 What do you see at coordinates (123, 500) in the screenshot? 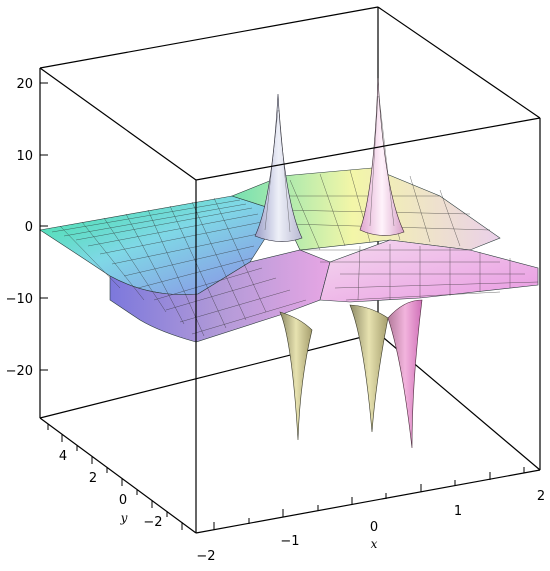
I see `y-tick-label: 0` at bounding box center [123, 500].